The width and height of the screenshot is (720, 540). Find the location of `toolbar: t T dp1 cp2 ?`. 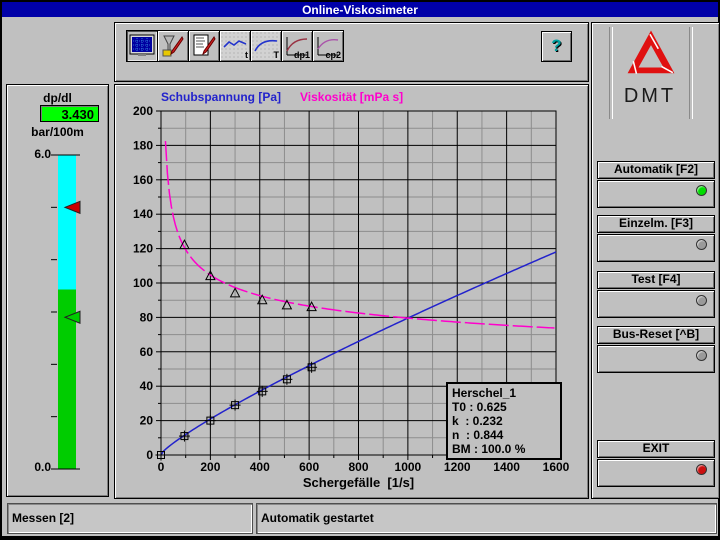

toolbar: t T dp1 cp2 ? is located at coordinates (351, 52).